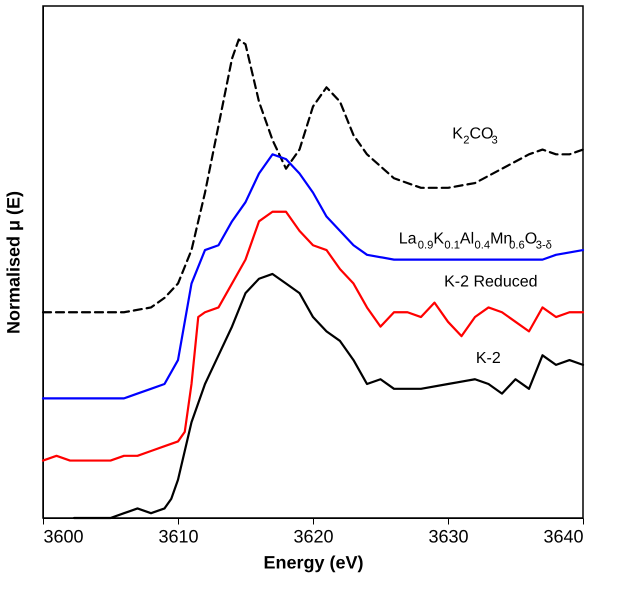  I want to click on x-tick-label: 3620, so click(313, 536).